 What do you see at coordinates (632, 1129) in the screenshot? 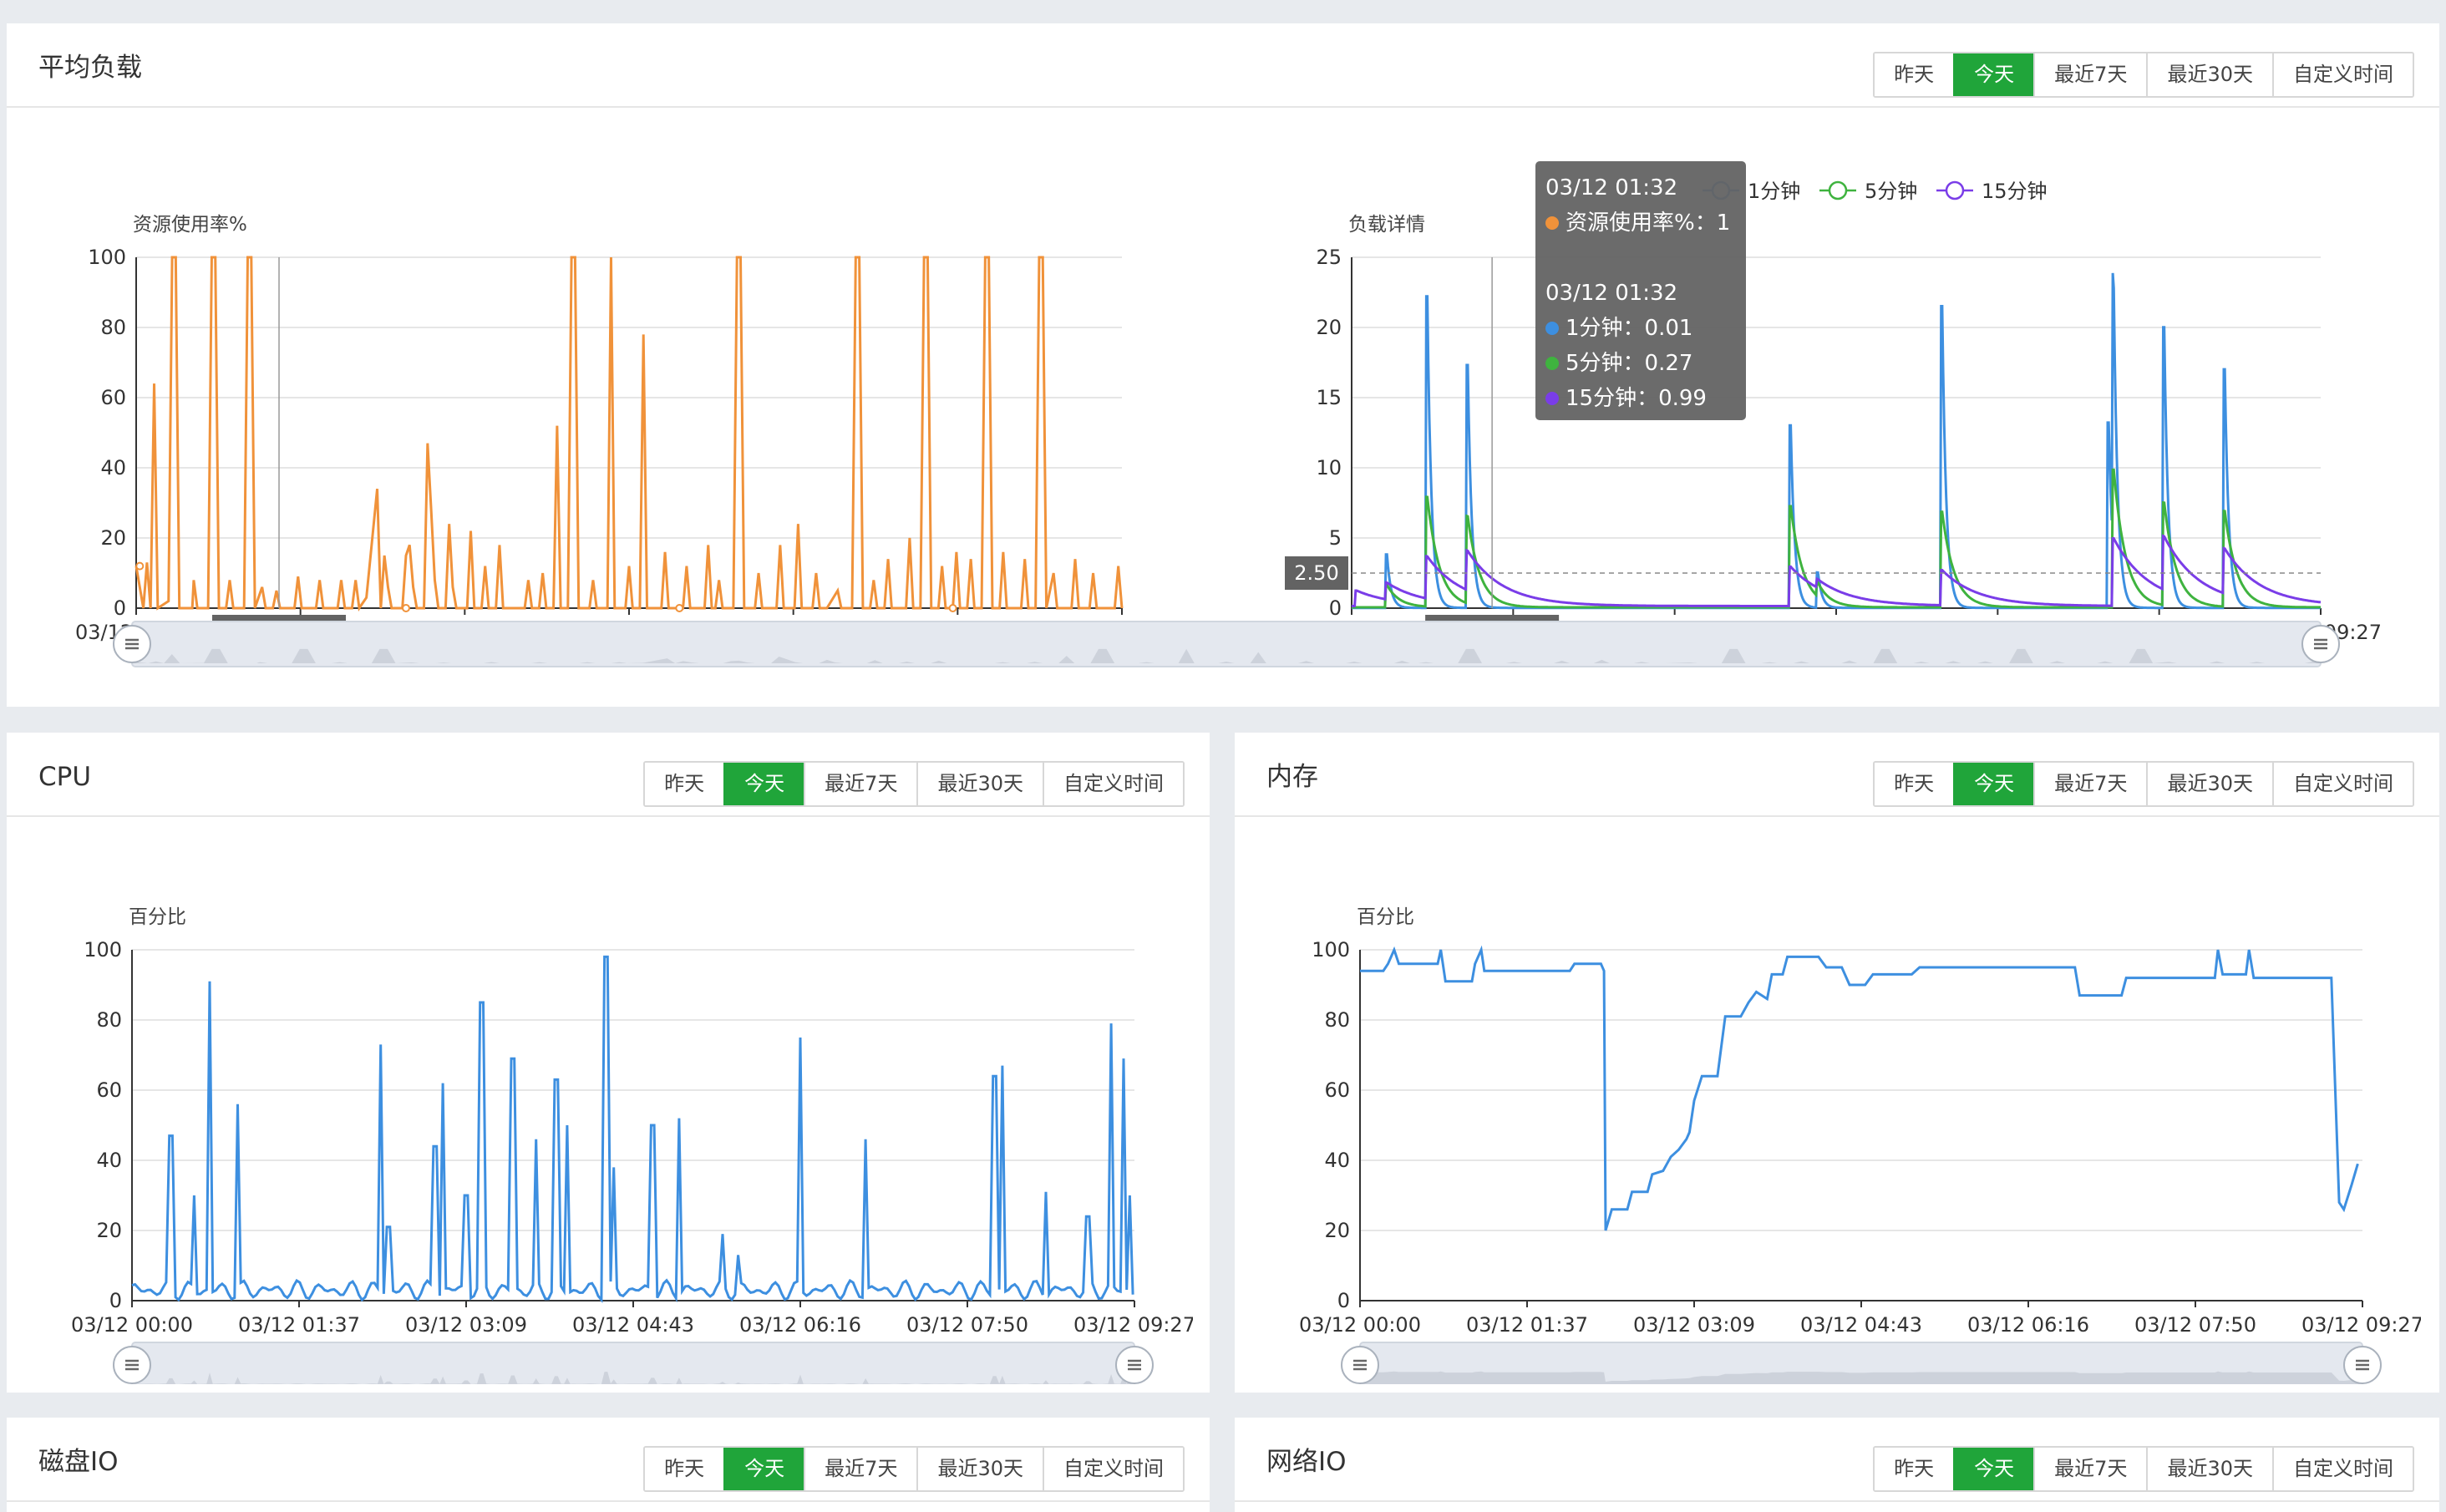
I see `cpu-series-line` at bounding box center [632, 1129].